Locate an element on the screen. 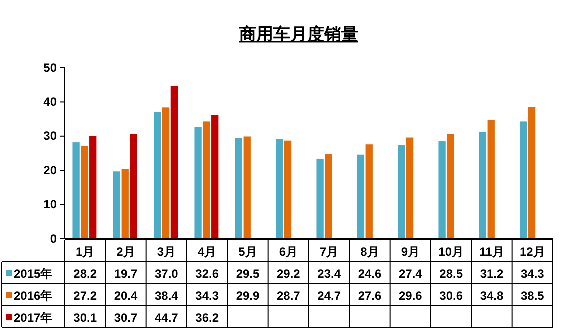  chart-title: 商用车月度销量 is located at coordinates (298, 34).